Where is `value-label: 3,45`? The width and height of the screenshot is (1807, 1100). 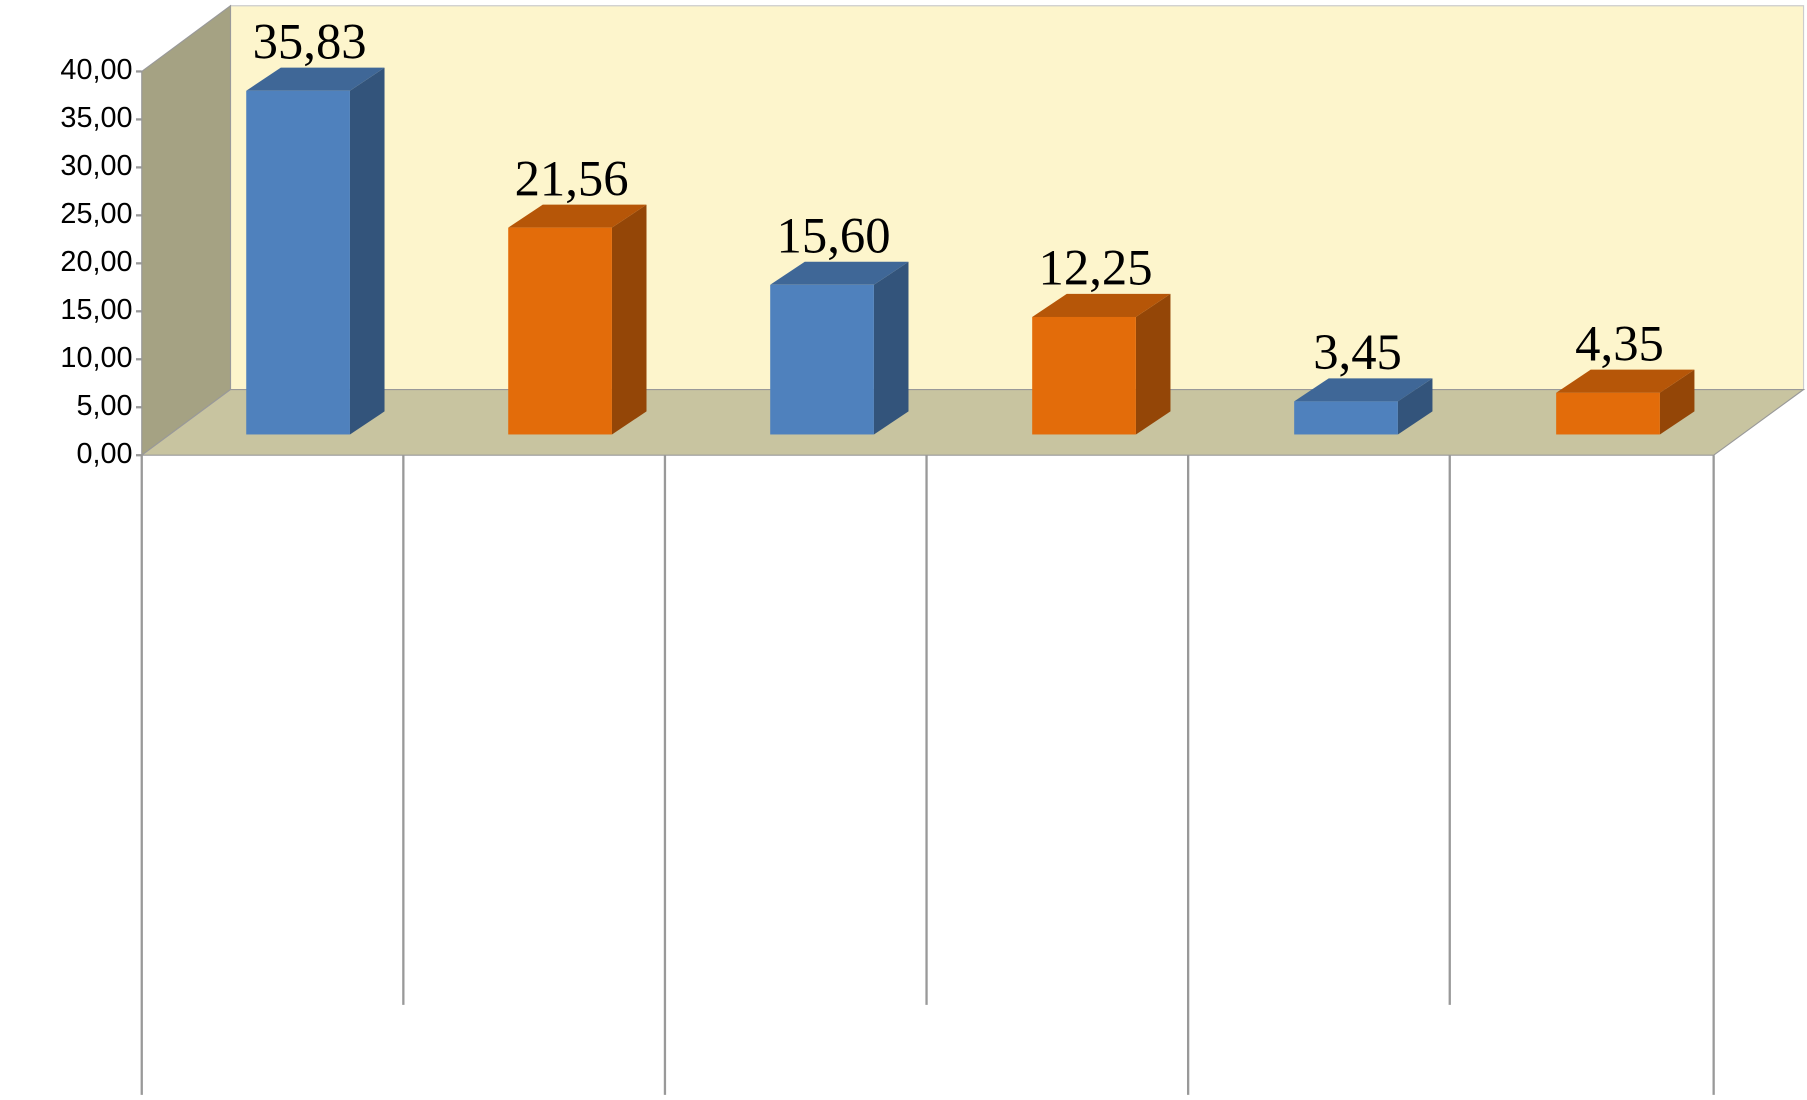
value-label: 3,45 is located at coordinates (1357, 352).